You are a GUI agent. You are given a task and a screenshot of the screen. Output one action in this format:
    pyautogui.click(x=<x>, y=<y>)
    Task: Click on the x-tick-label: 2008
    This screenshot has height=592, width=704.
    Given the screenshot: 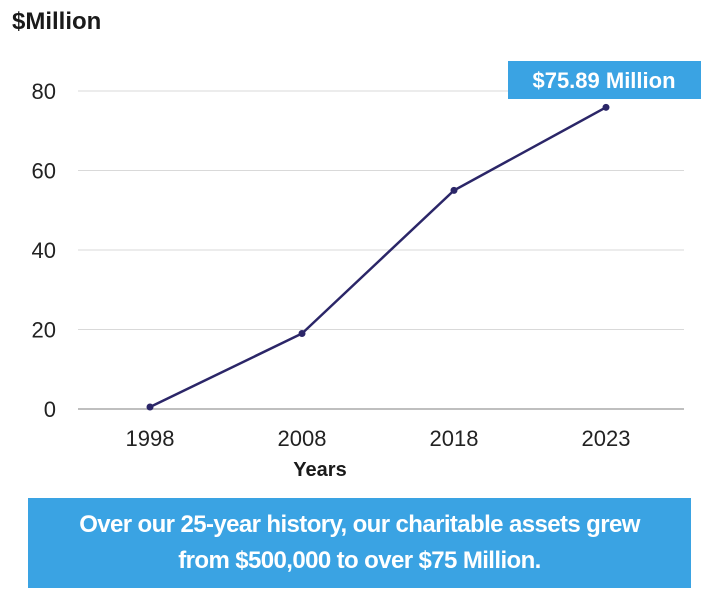 What is the action you would take?
    pyautogui.click(x=302, y=438)
    